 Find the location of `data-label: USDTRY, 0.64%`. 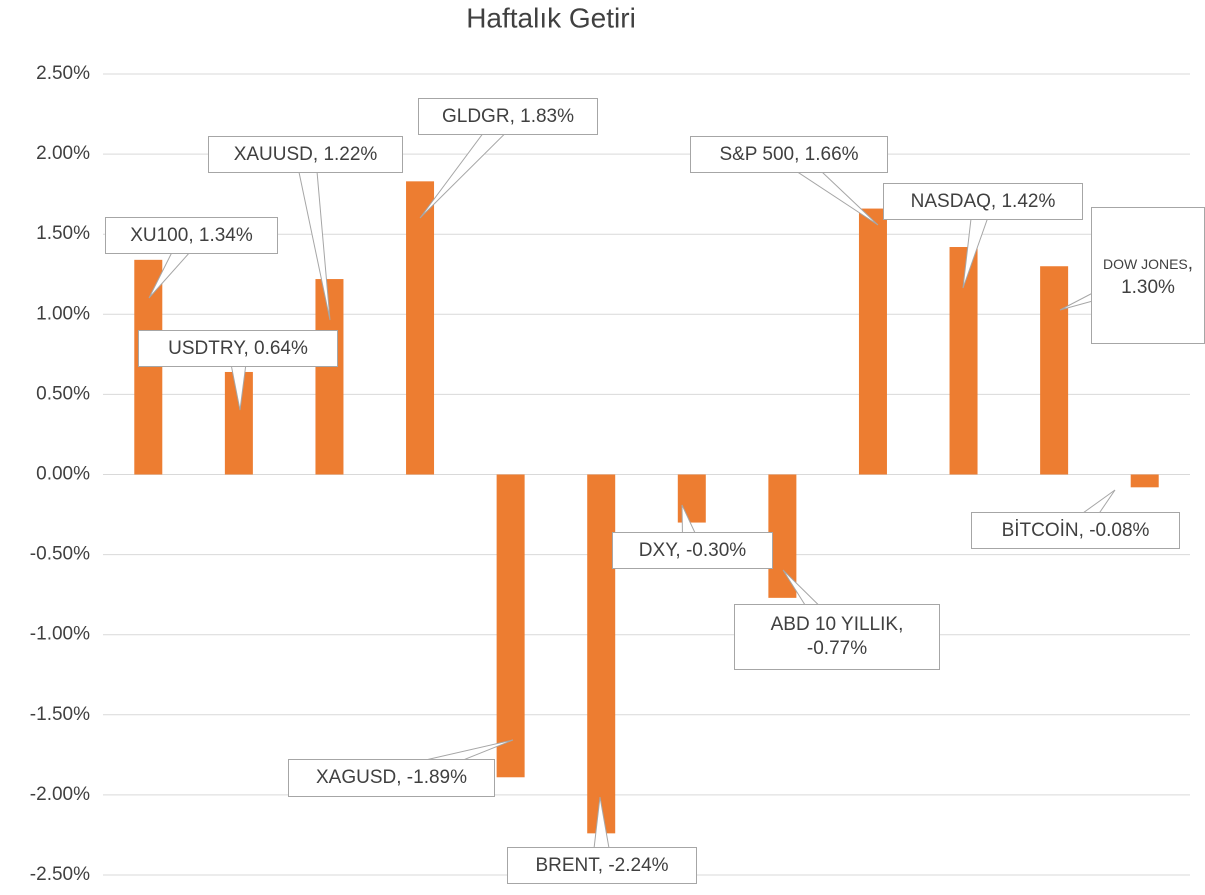

data-label: USDTRY, 0.64% is located at coordinates (238, 348).